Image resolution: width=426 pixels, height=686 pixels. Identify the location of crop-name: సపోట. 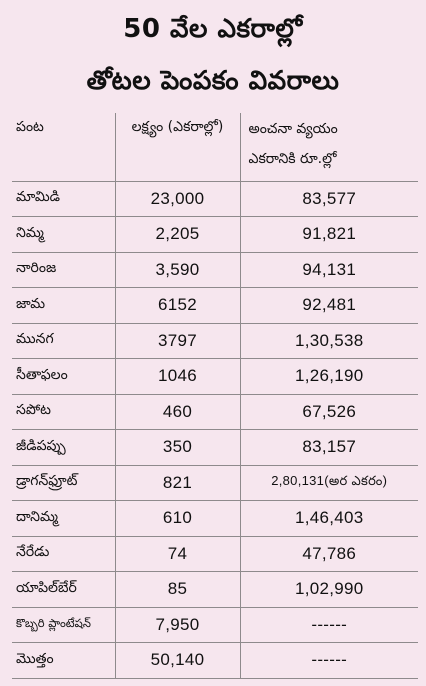
(63, 412).